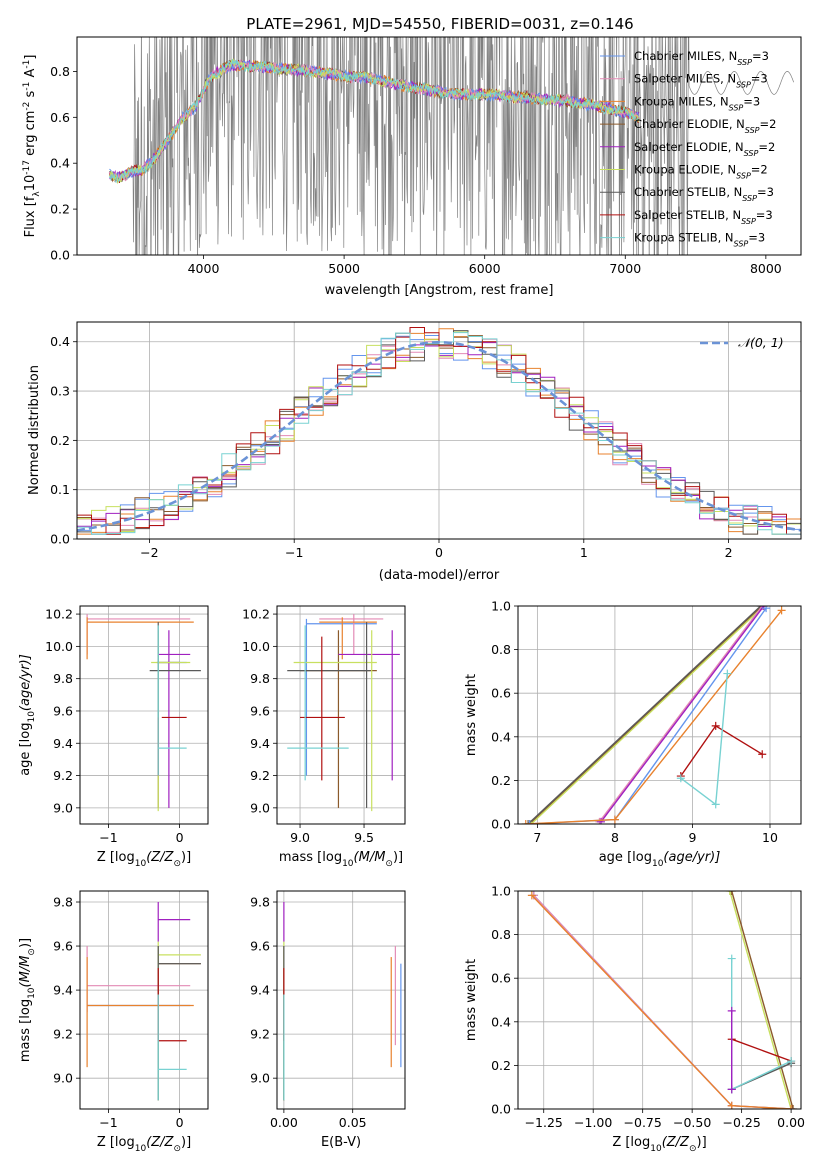  Describe the element at coordinates (439, 290) in the screenshot. I see `x-axis-label: wavelength [Angstrom, rest frame]` at that location.